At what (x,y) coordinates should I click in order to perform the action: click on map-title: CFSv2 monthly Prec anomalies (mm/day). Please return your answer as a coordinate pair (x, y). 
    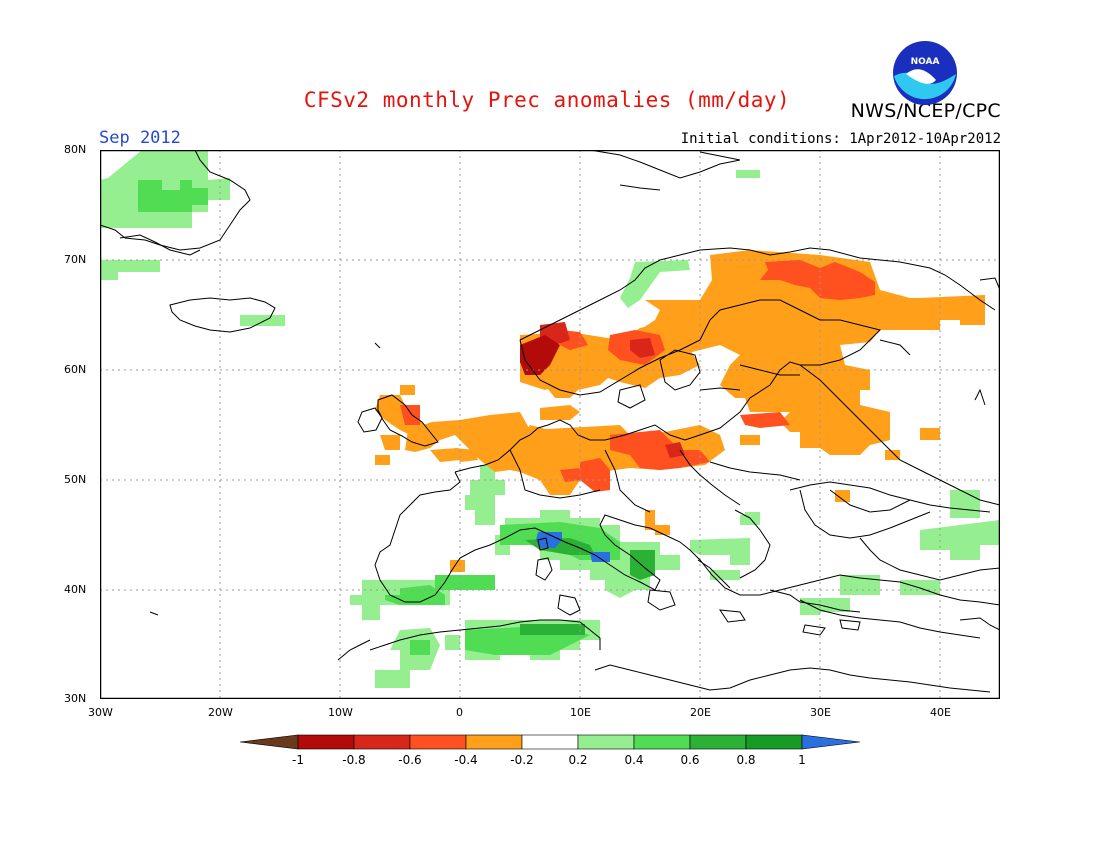
    Looking at the image, I should click on (547, 100).